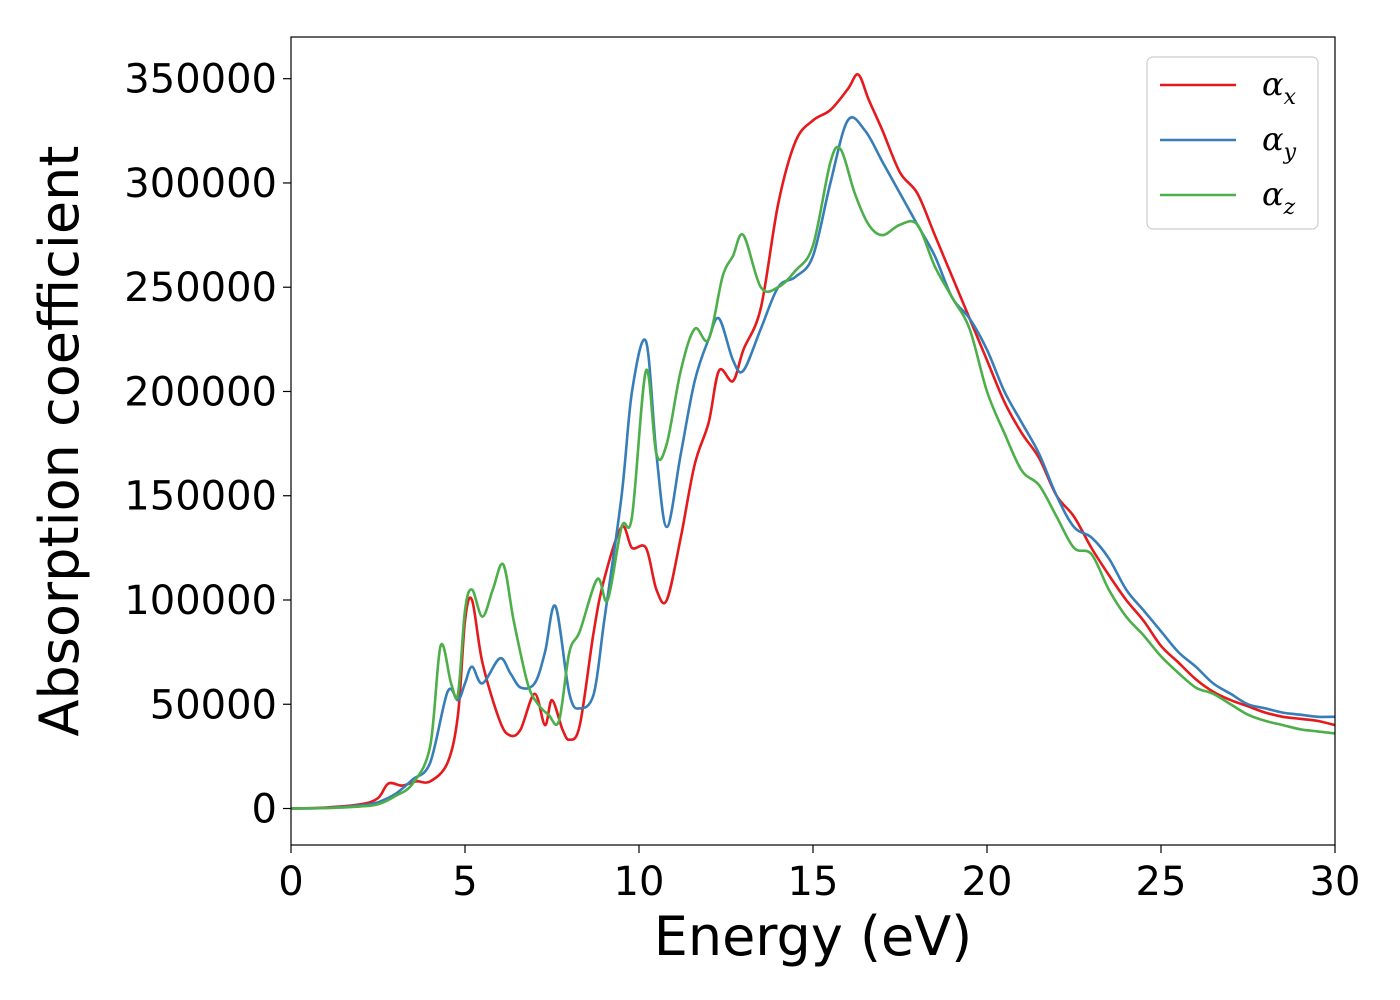 This screenshot has height=1000, width=1400. I want to click on legend-box, so click(1232, 143).